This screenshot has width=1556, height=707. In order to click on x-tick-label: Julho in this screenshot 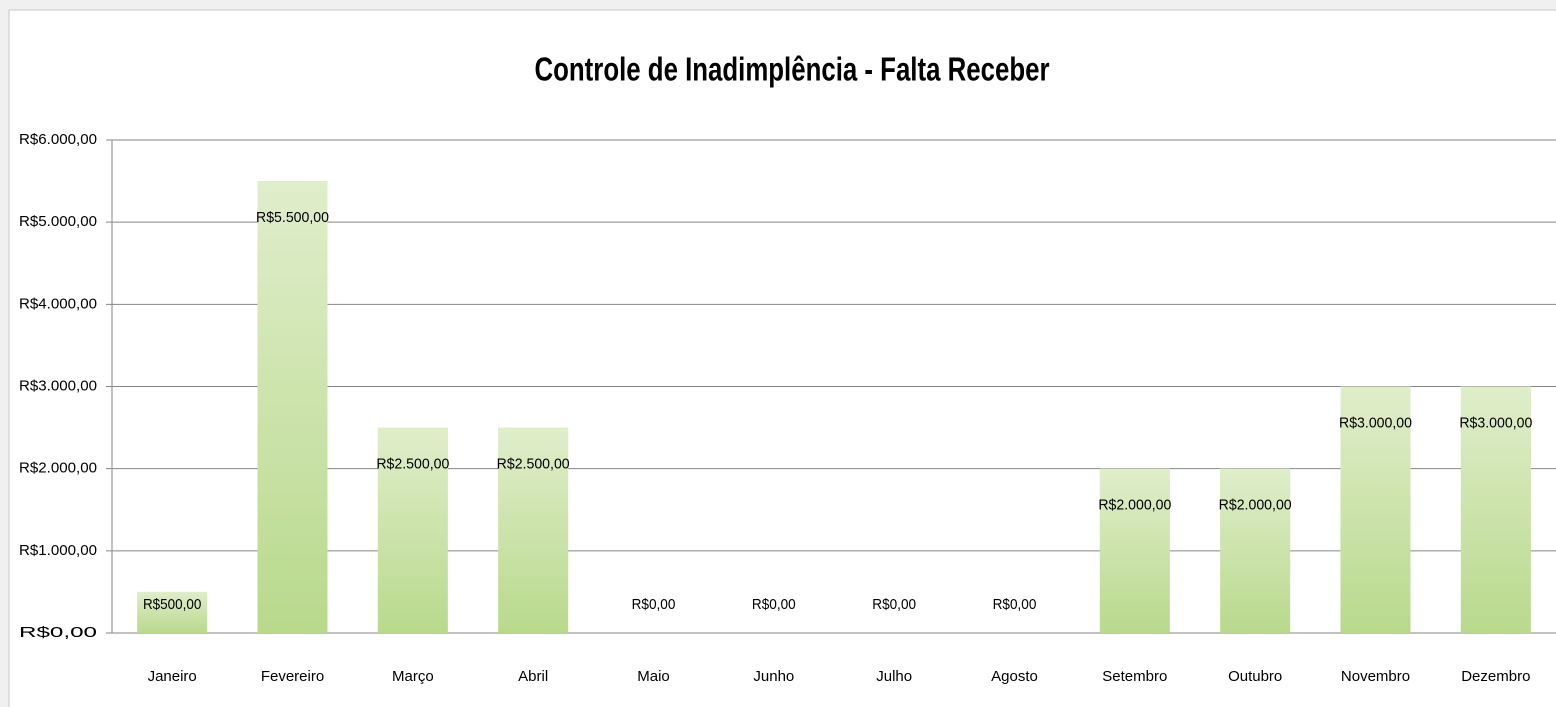, I will do `click(894, 676)`.